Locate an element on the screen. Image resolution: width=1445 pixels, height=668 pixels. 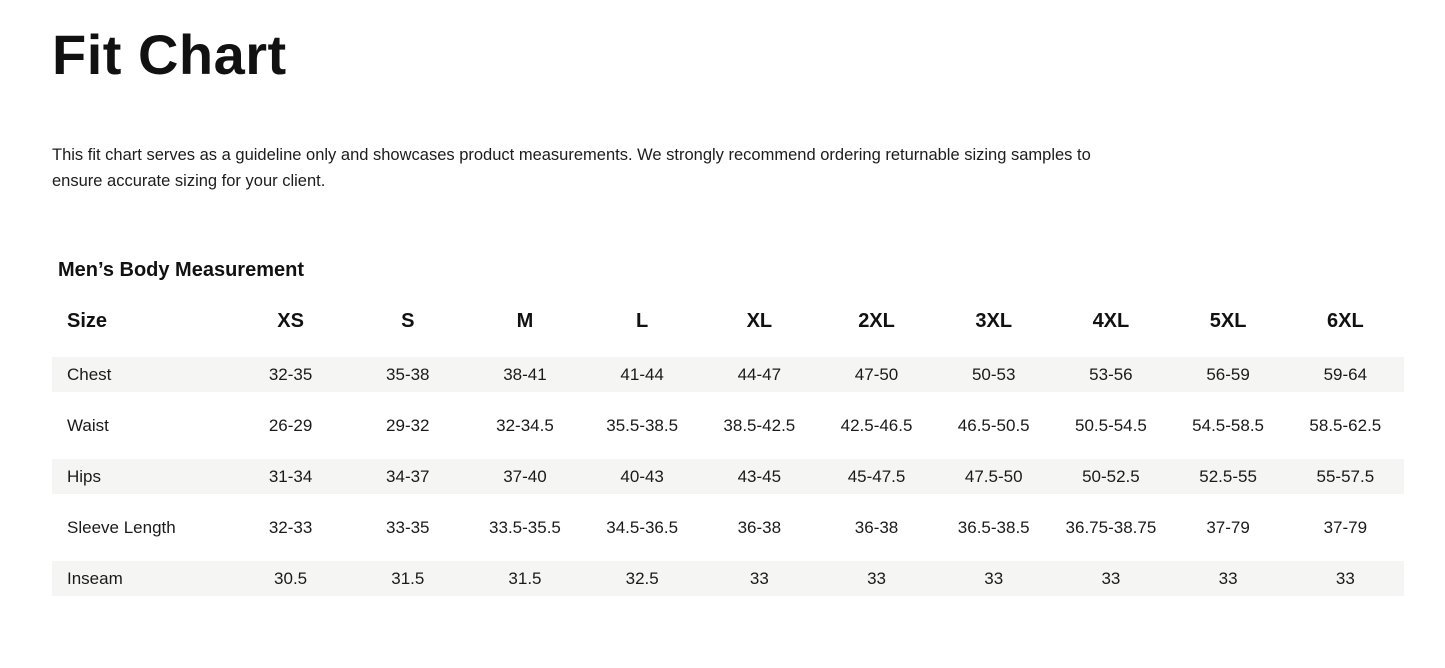
column-header-6xl: 6XL is located at coordinates (1345, 321).